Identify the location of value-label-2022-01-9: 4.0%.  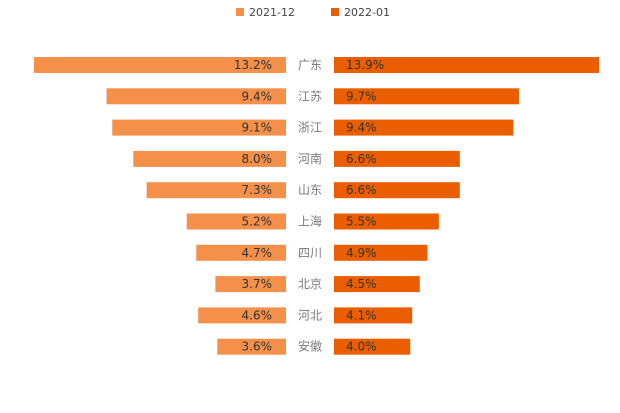
(361, 347).